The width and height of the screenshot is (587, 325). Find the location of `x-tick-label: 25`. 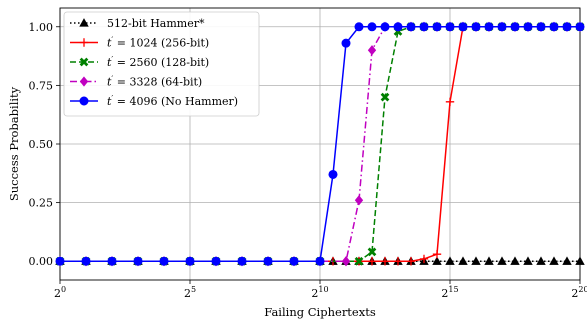

x-tick-label: 25 is located at coordinates (190, 292).